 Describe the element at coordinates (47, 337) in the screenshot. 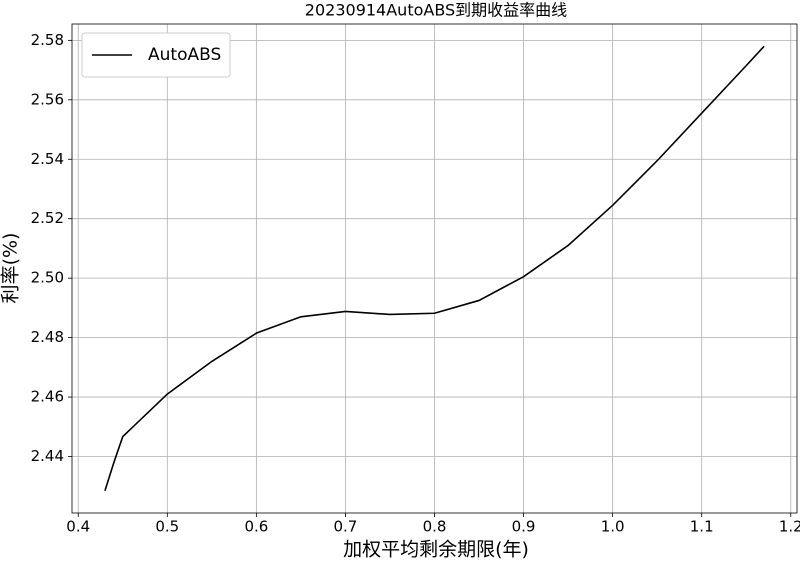

I see `y-tick-label: 2.48` at that location.